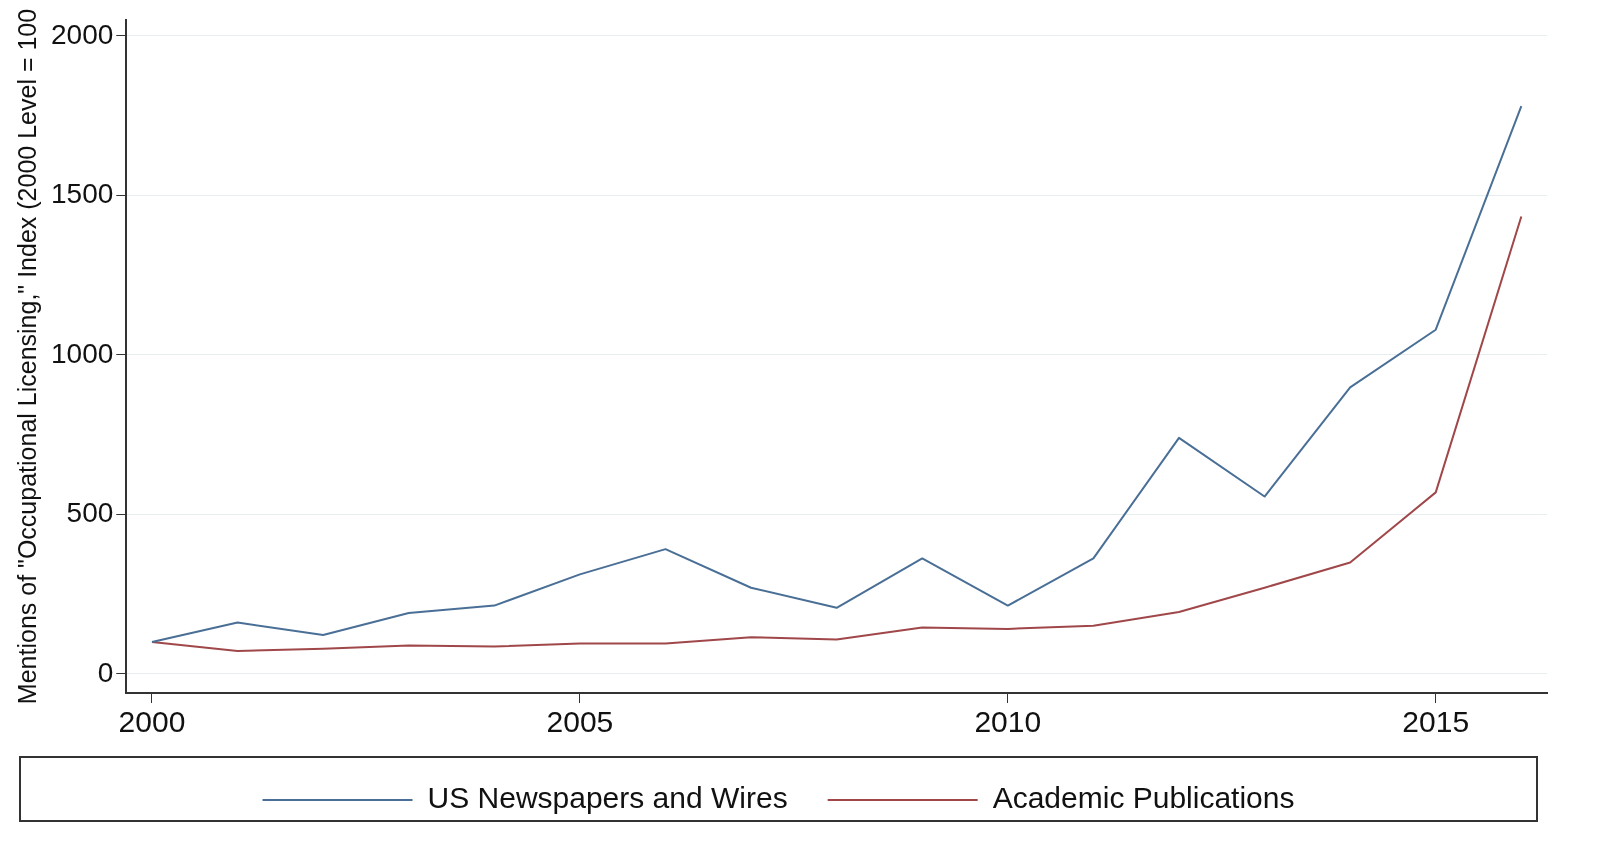  I want to click on legend-label: US Newspapers and Wires, so click(607, 798).